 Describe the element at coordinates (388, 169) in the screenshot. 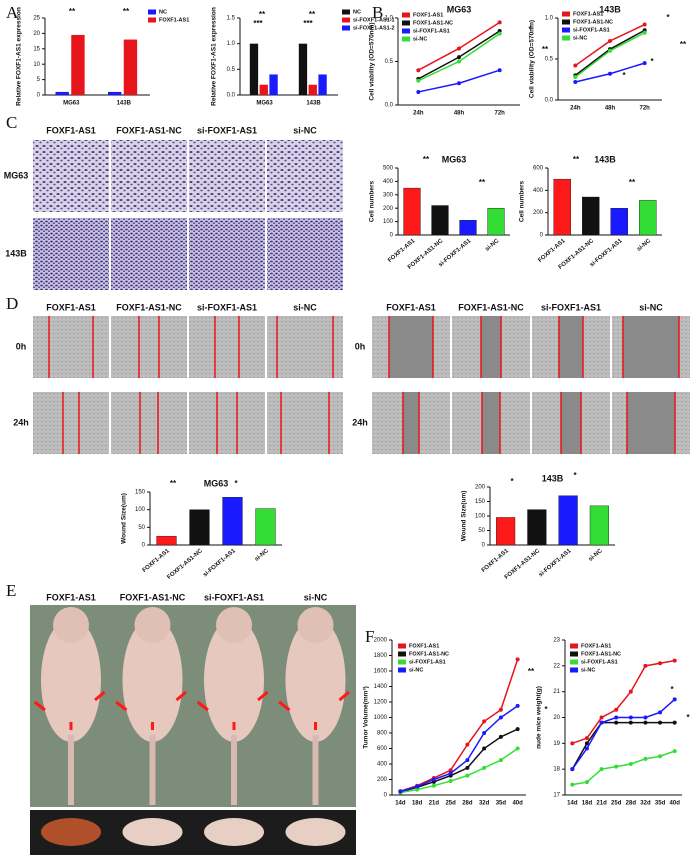

I see `y-tick-label: 500` at that location.